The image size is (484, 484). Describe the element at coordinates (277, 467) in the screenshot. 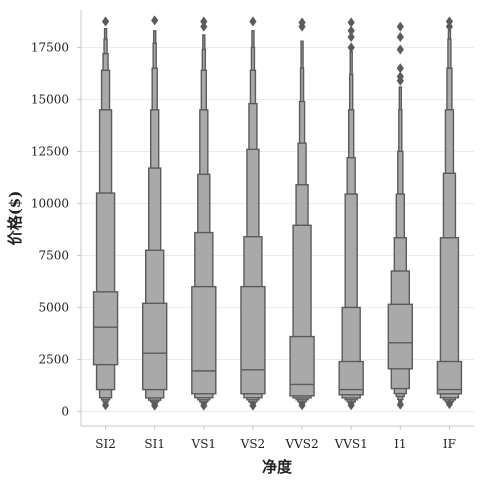

I see `x-axis-title: 净度` at that location.